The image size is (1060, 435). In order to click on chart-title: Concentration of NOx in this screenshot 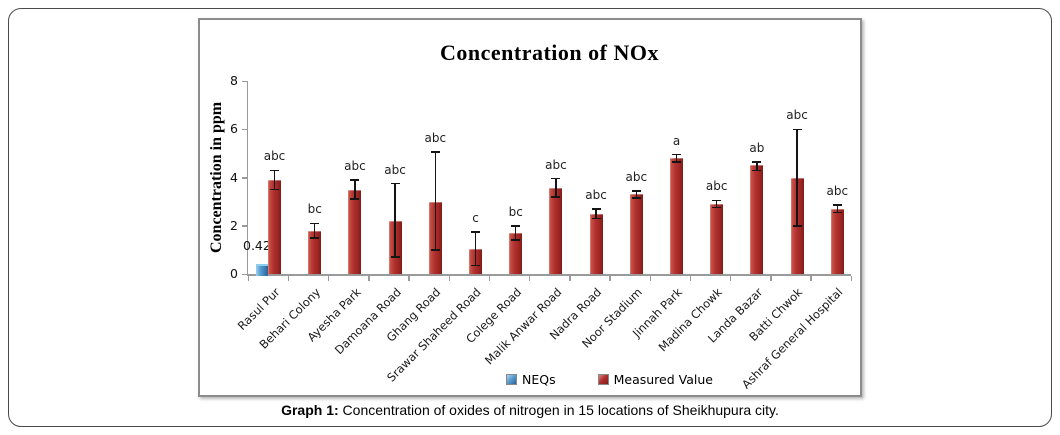, I will do `click(549, 52)`.